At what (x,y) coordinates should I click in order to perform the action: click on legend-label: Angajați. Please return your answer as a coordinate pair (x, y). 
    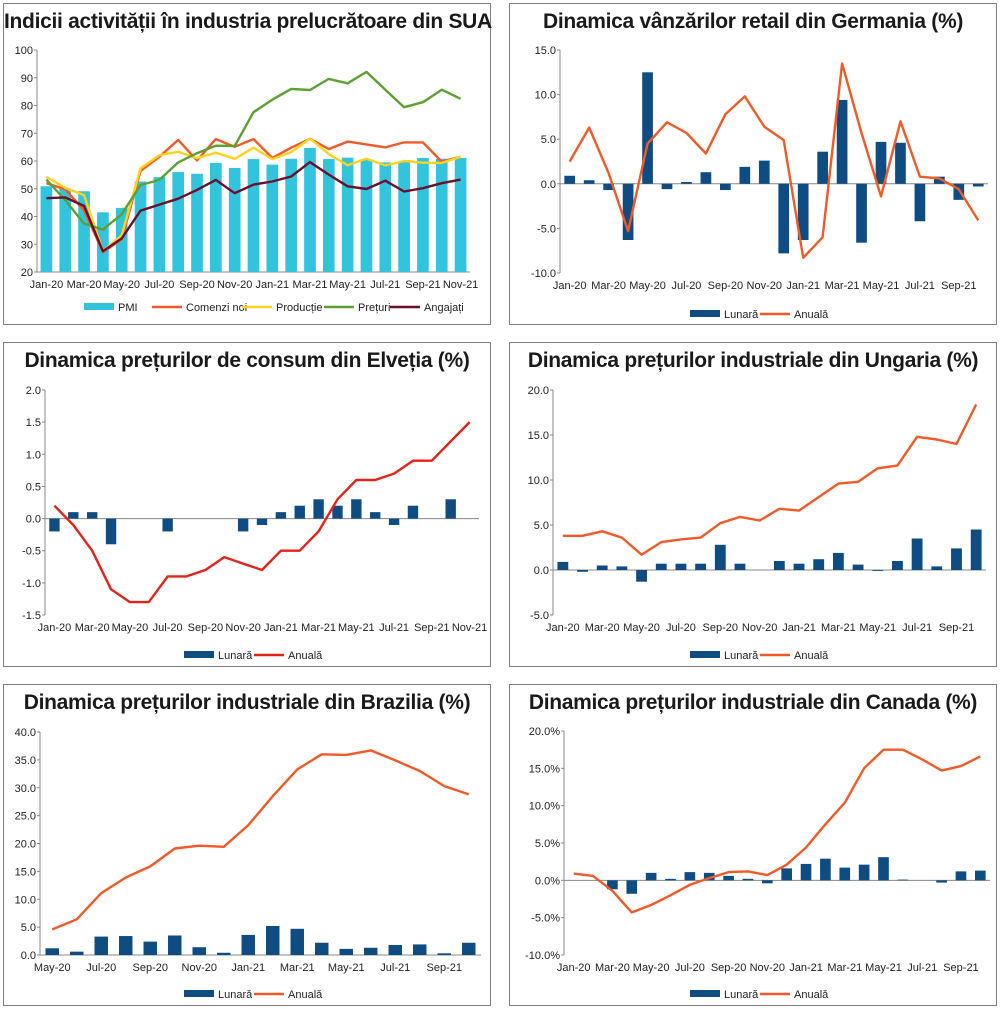
    Looking at the image, I should click on (444, 308).